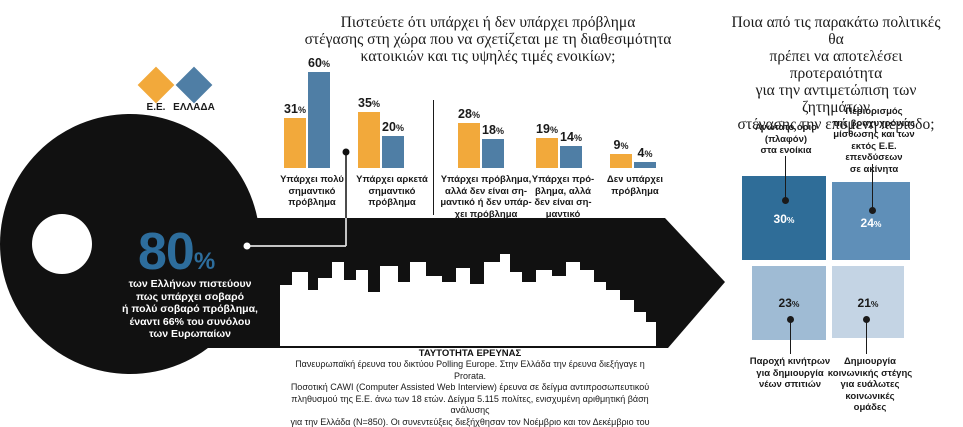 This screenshot has width=963, height=427. I want to click on category-label-2: Υπάρχει αρκετά σημαντικό πρόβλημα, so click(392, 191).